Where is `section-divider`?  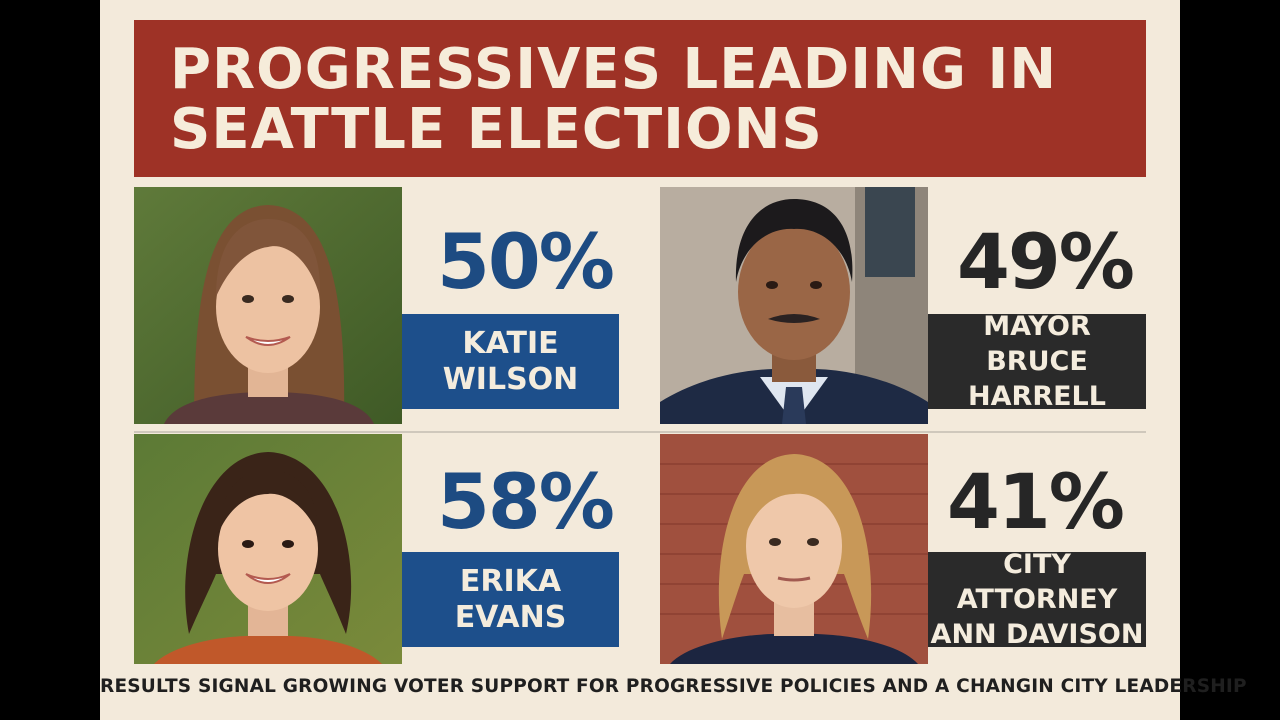 section-divider is located at coordinates (640, 432).